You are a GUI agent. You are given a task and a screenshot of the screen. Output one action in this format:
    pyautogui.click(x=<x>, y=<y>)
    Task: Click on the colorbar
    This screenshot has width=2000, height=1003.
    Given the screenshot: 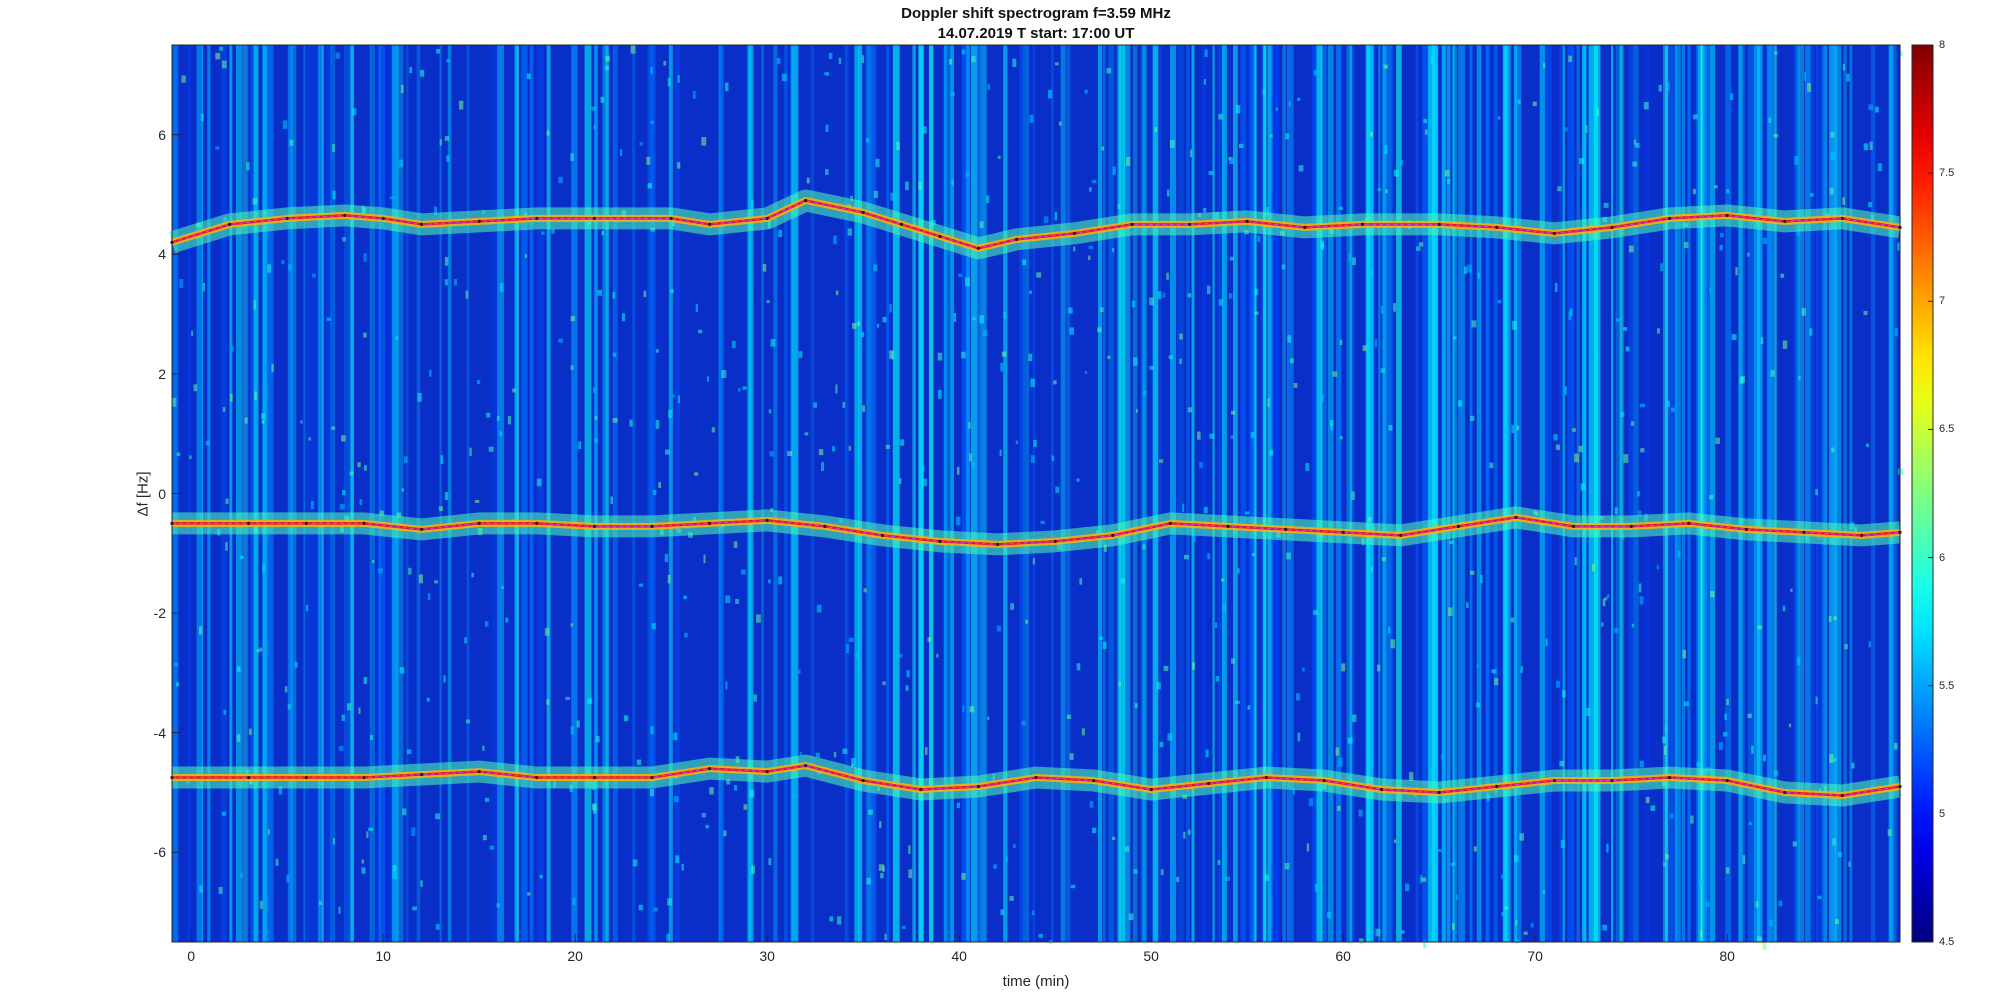 What is the action you would take?
    pyautogui.click(x=1922, y=493)
    